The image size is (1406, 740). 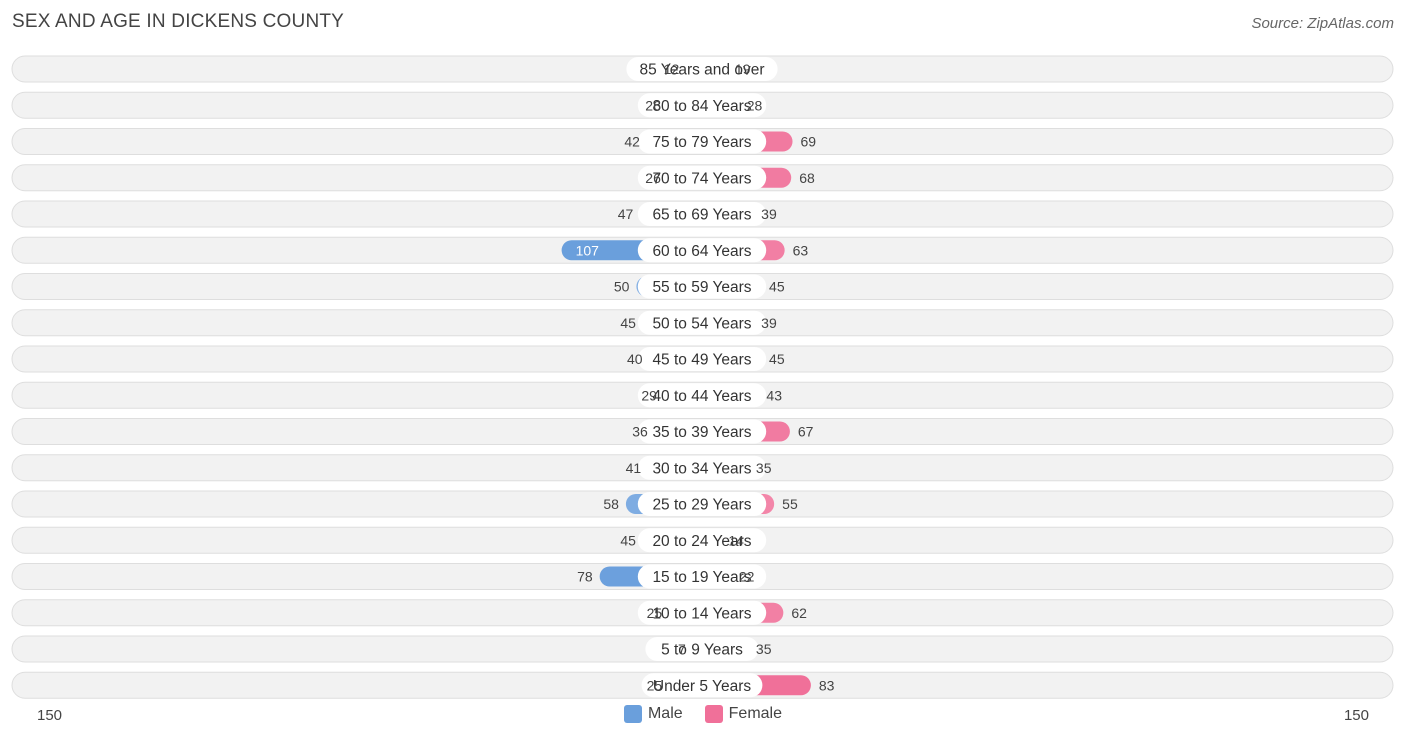 I want to click on male-value-label: 29, so click(x=649, y=395).